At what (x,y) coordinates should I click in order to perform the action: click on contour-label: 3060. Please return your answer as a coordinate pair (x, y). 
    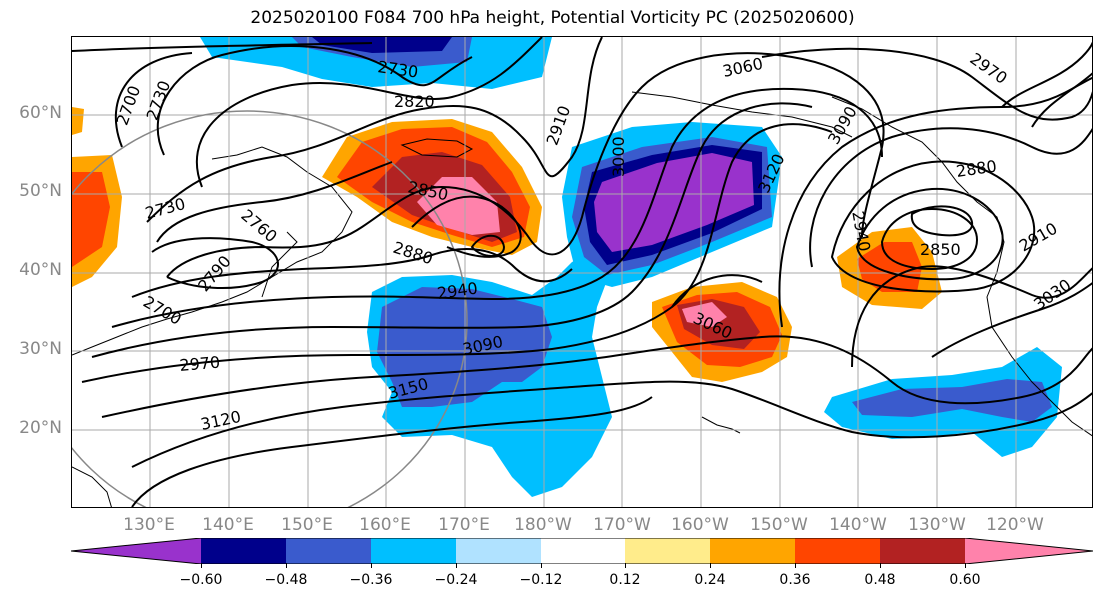
    Looking at the image, I should click on (743, 67).